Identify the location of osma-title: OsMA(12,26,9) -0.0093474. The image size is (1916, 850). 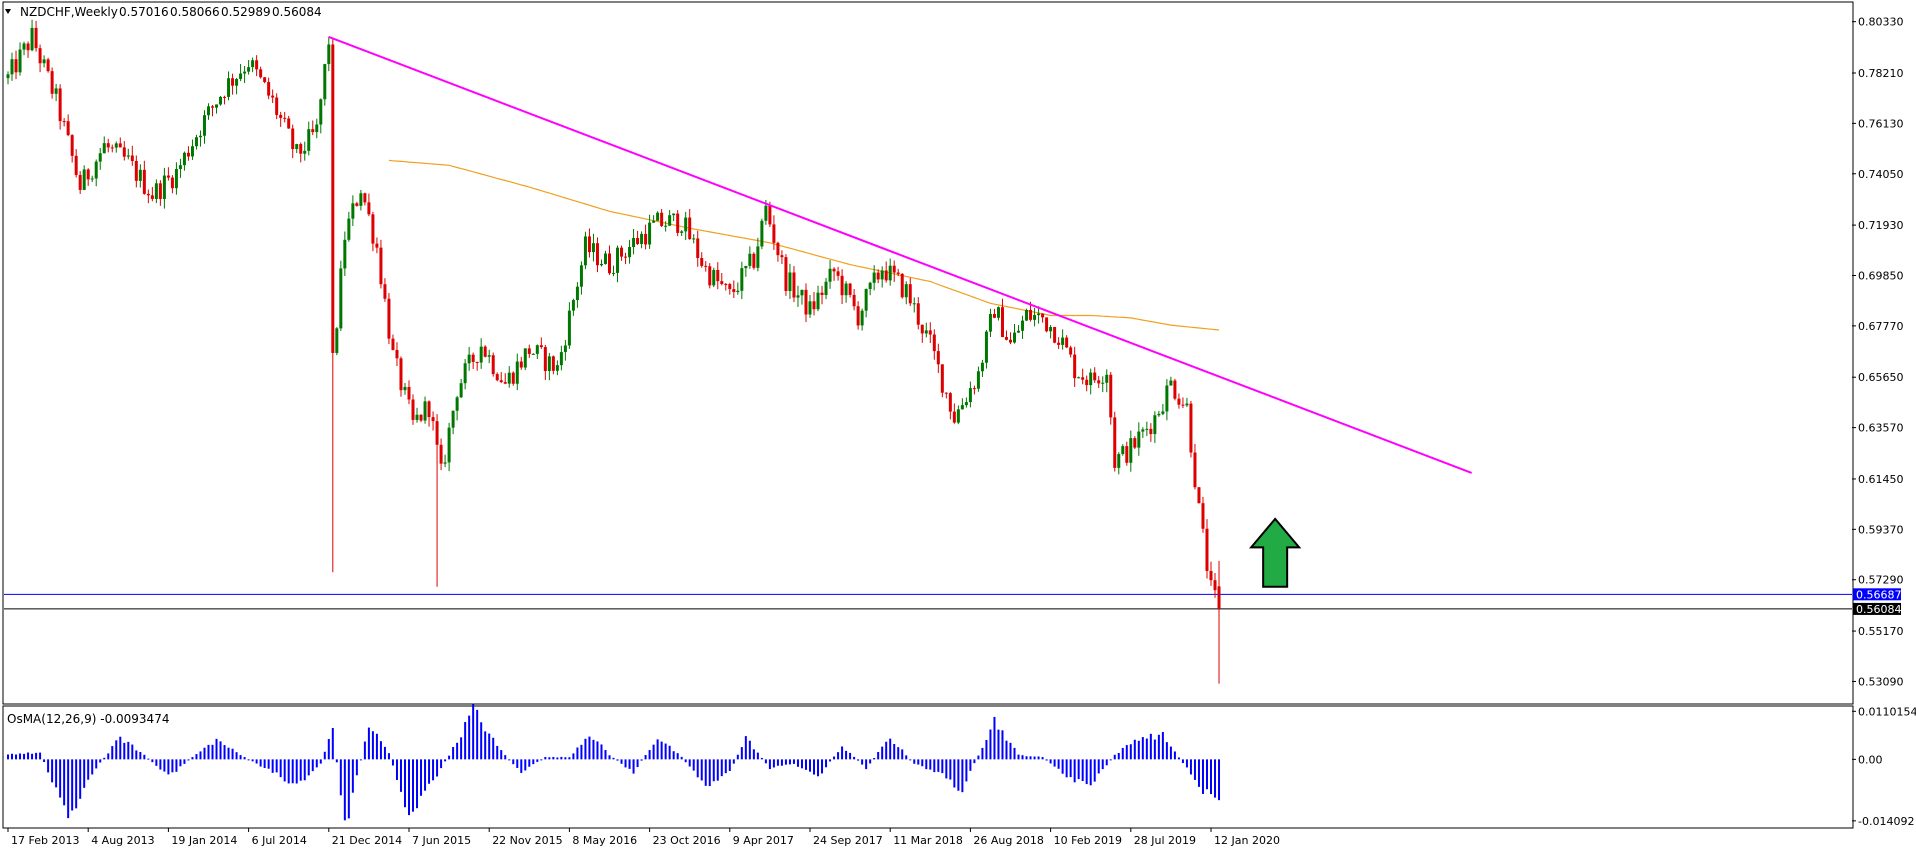
(88, 719).